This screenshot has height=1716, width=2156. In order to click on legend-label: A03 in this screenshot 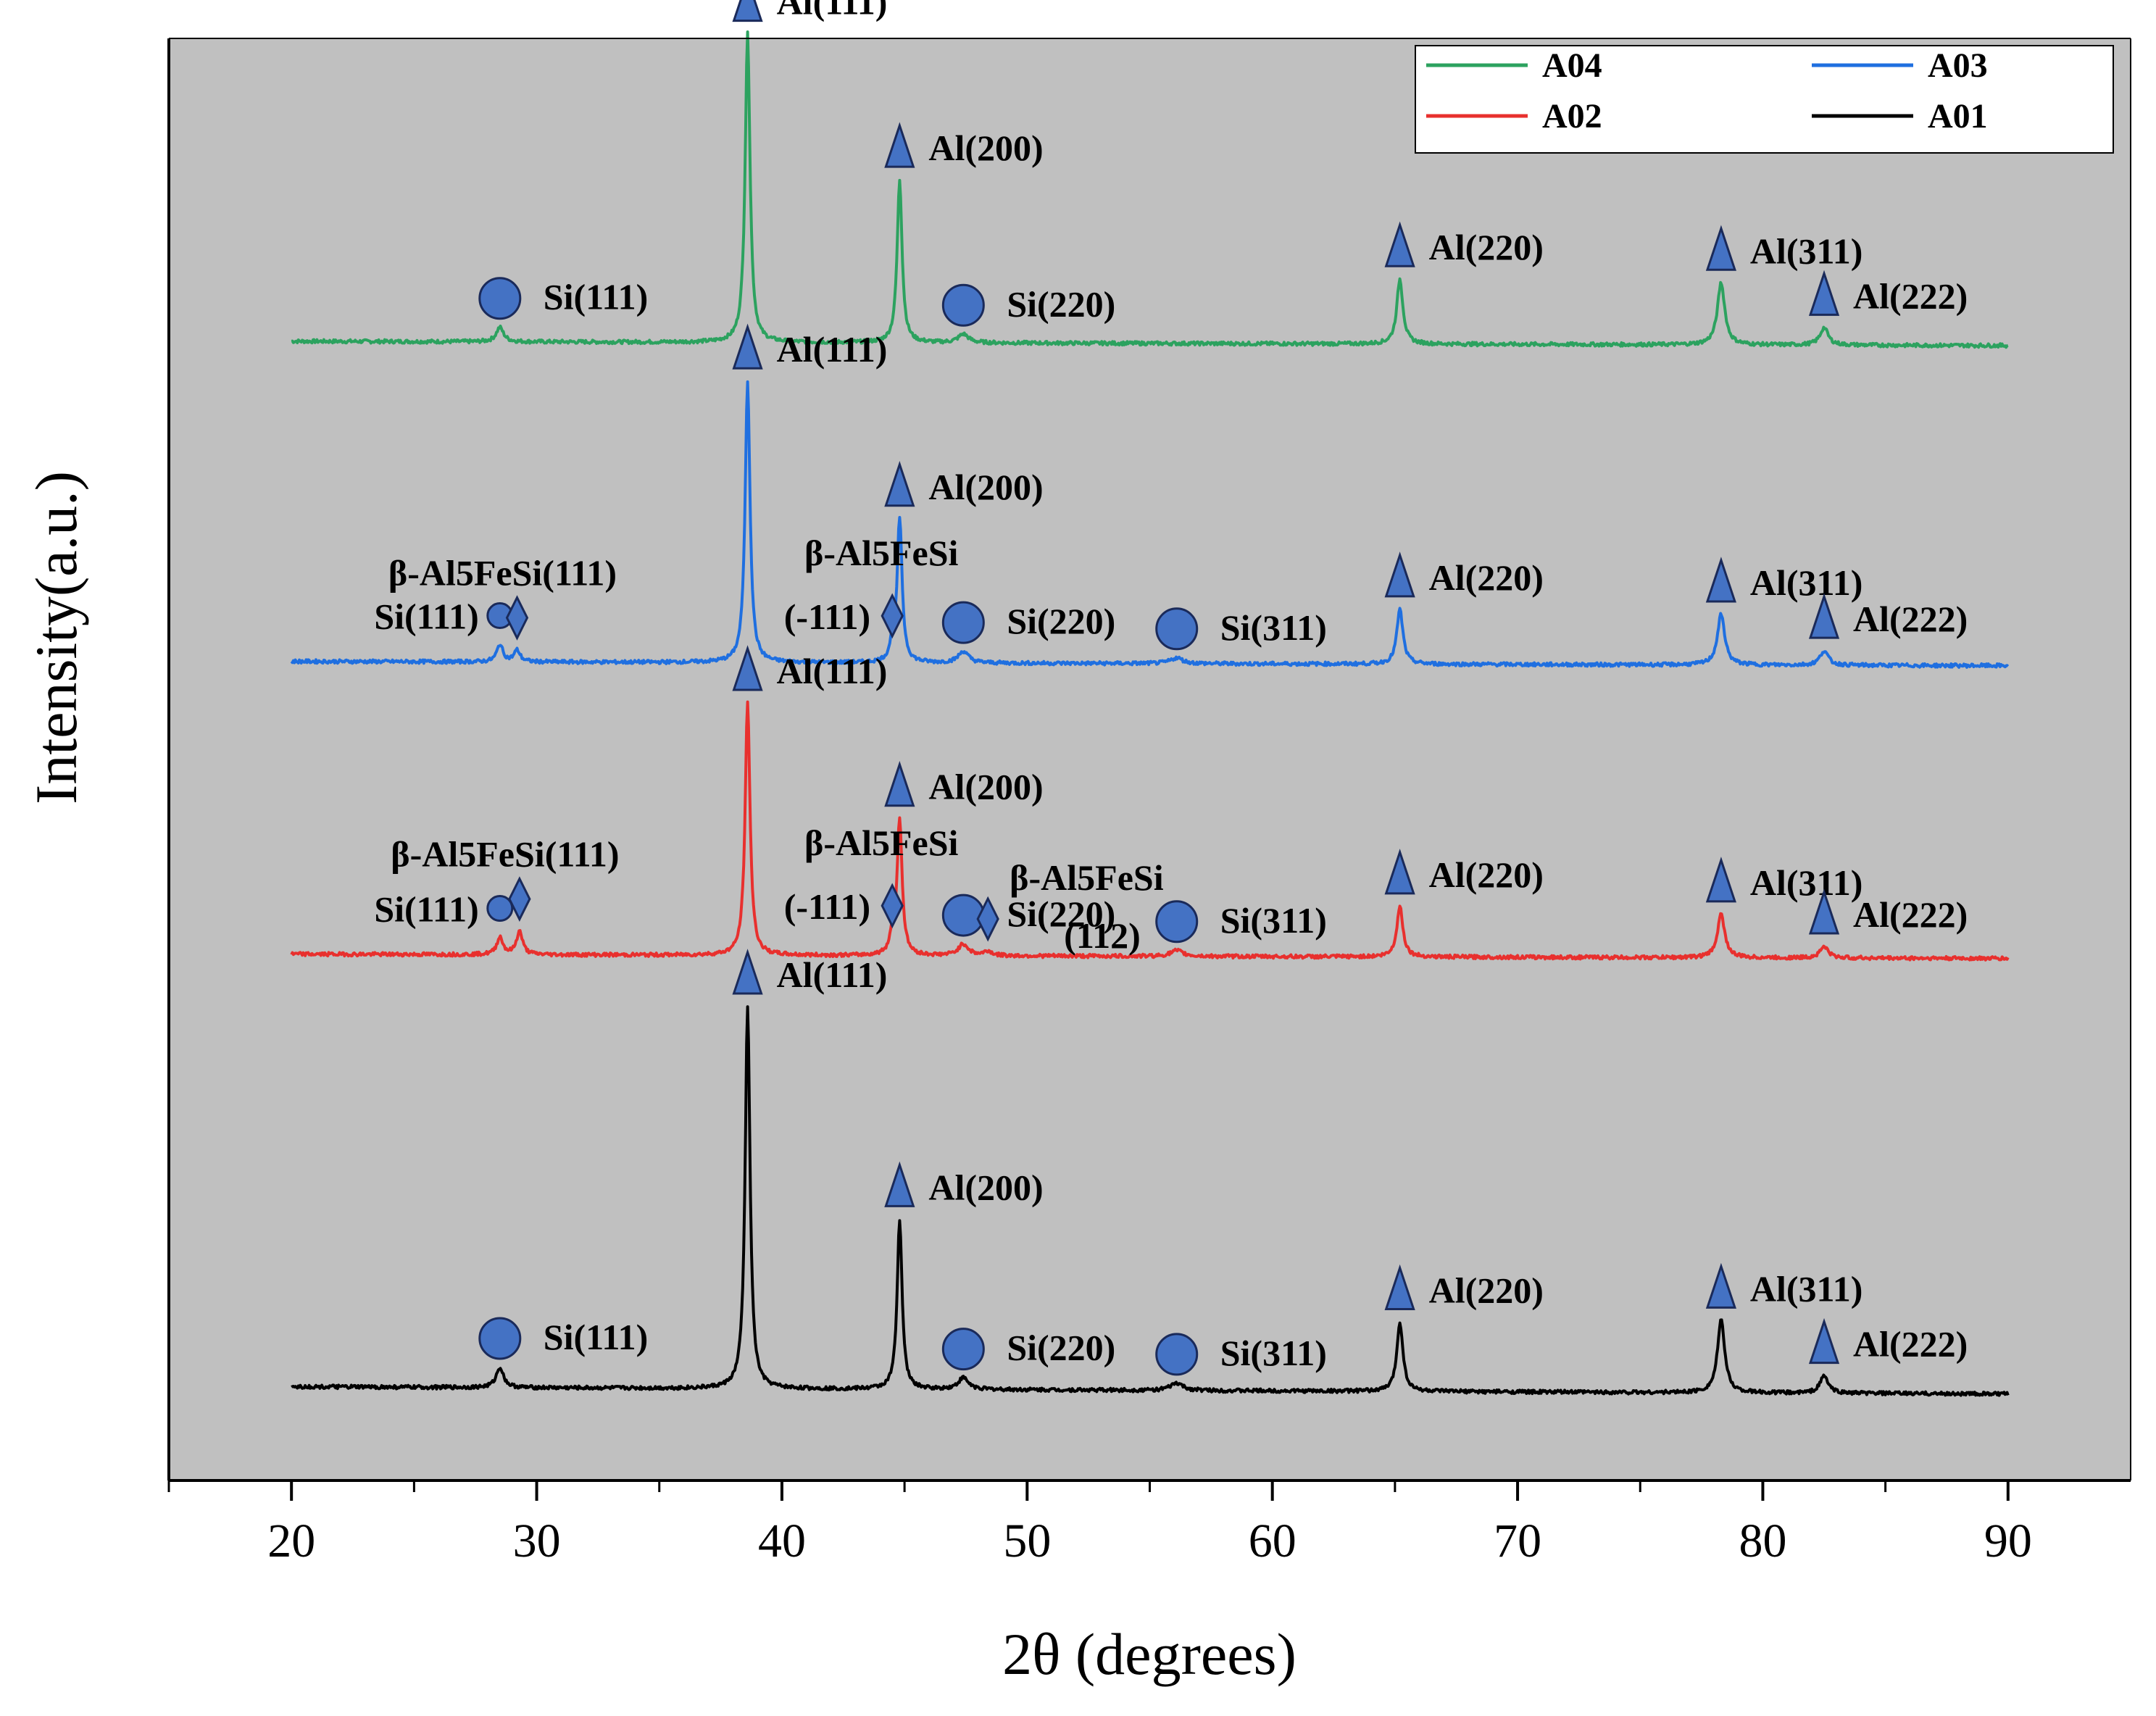, I will do `click(1958, 65)`.